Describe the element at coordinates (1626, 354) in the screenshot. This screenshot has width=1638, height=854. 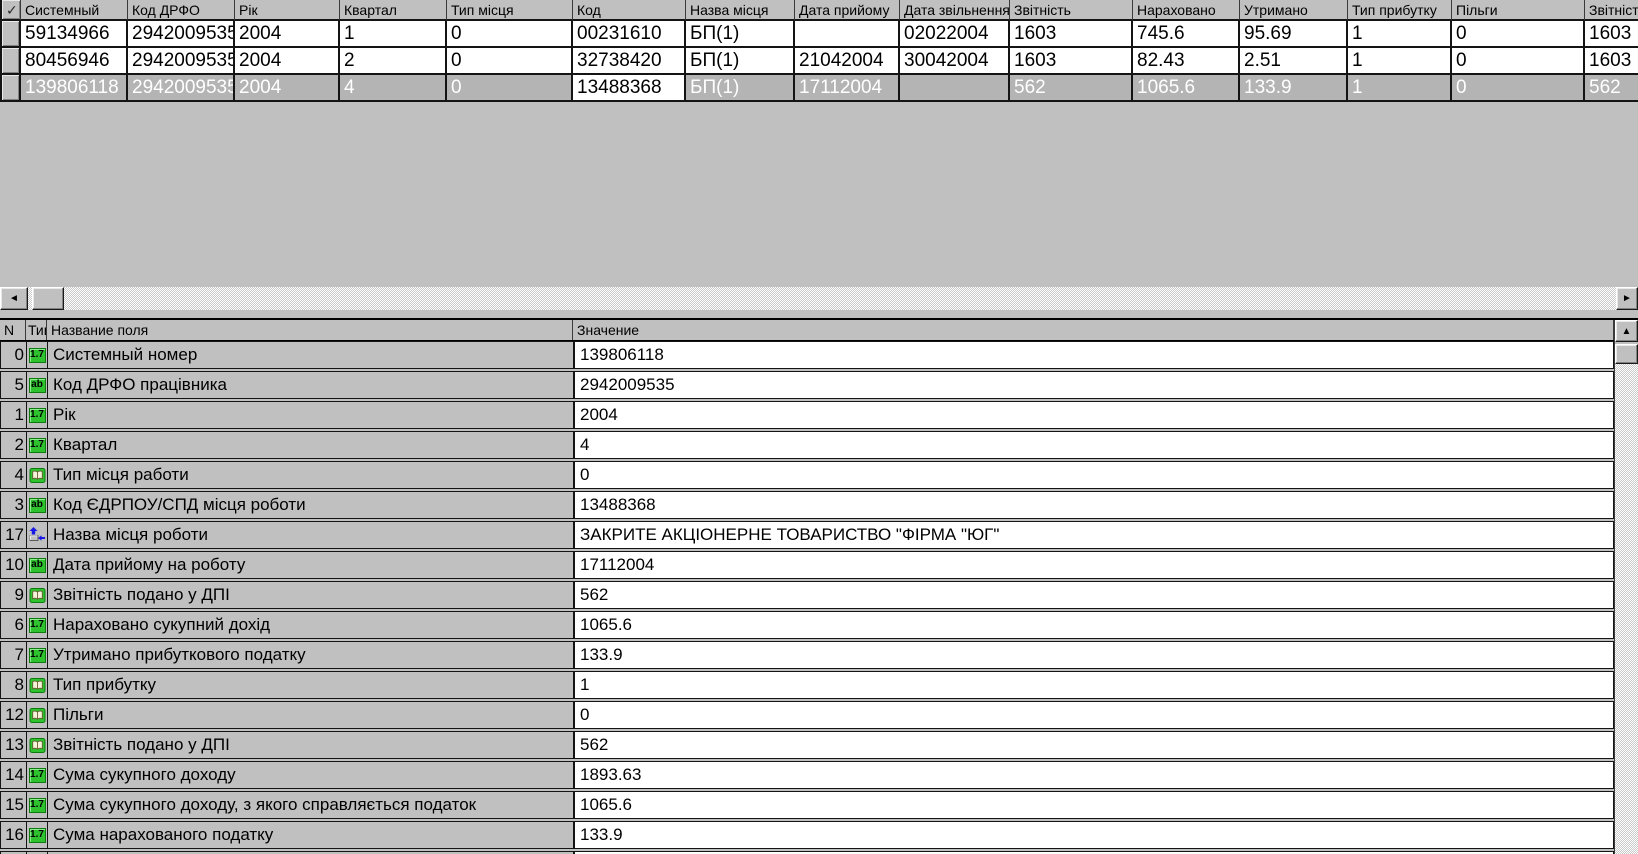
I see `vertical-scrollbar-thumb` at that location.